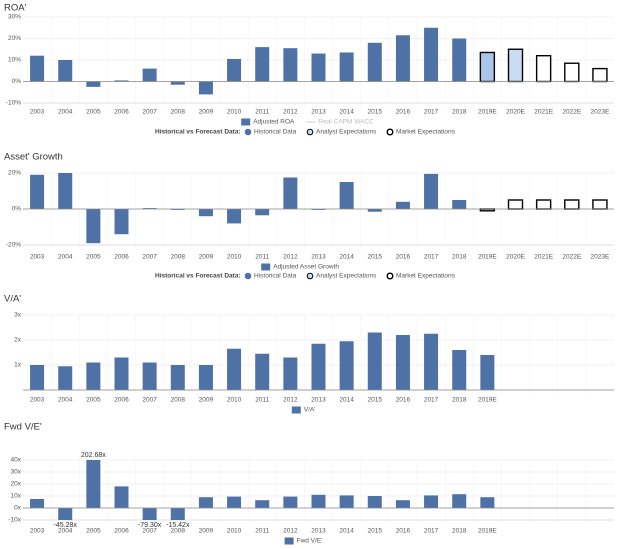 This screenshot has height=549, width=624. I want to click on x-tick-label: 2021E, so click(543, 257).